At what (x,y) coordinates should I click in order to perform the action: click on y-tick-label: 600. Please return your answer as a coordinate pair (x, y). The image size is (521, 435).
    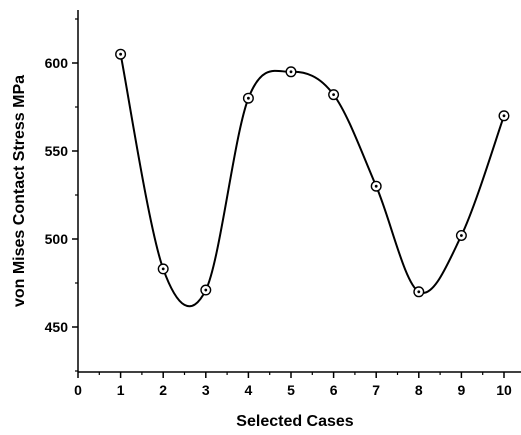
    Looking at the image, I should click on (57, 63).